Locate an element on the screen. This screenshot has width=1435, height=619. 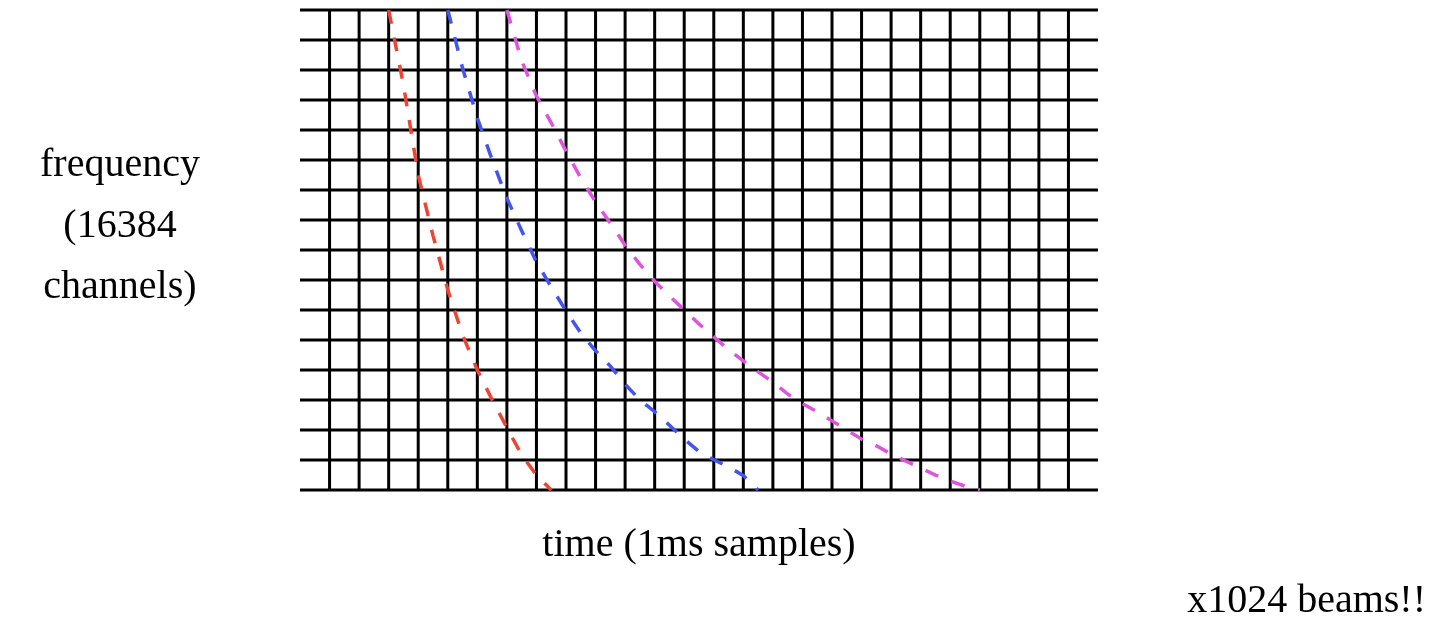
y-axis-title: frequency (16384 channels) is located at coordinates (120, 223).